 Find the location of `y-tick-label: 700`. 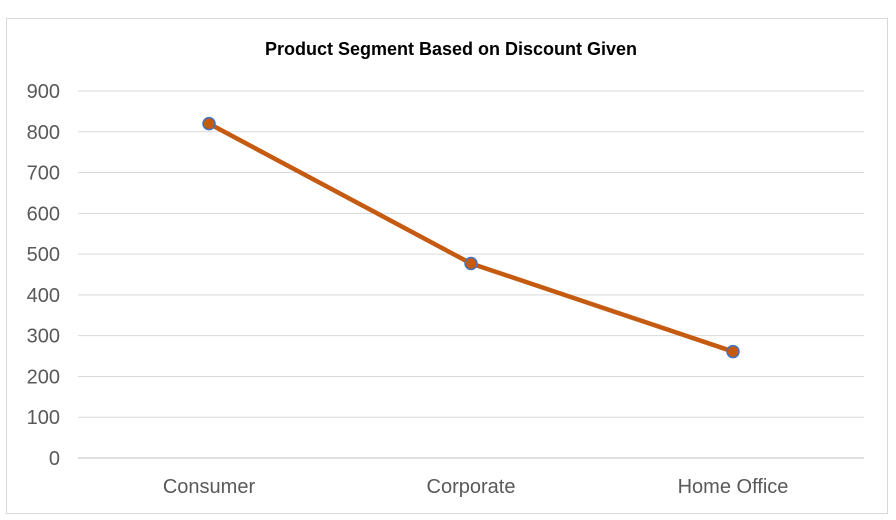

y-tick-label: 700 is located at coordinates (43, 174).